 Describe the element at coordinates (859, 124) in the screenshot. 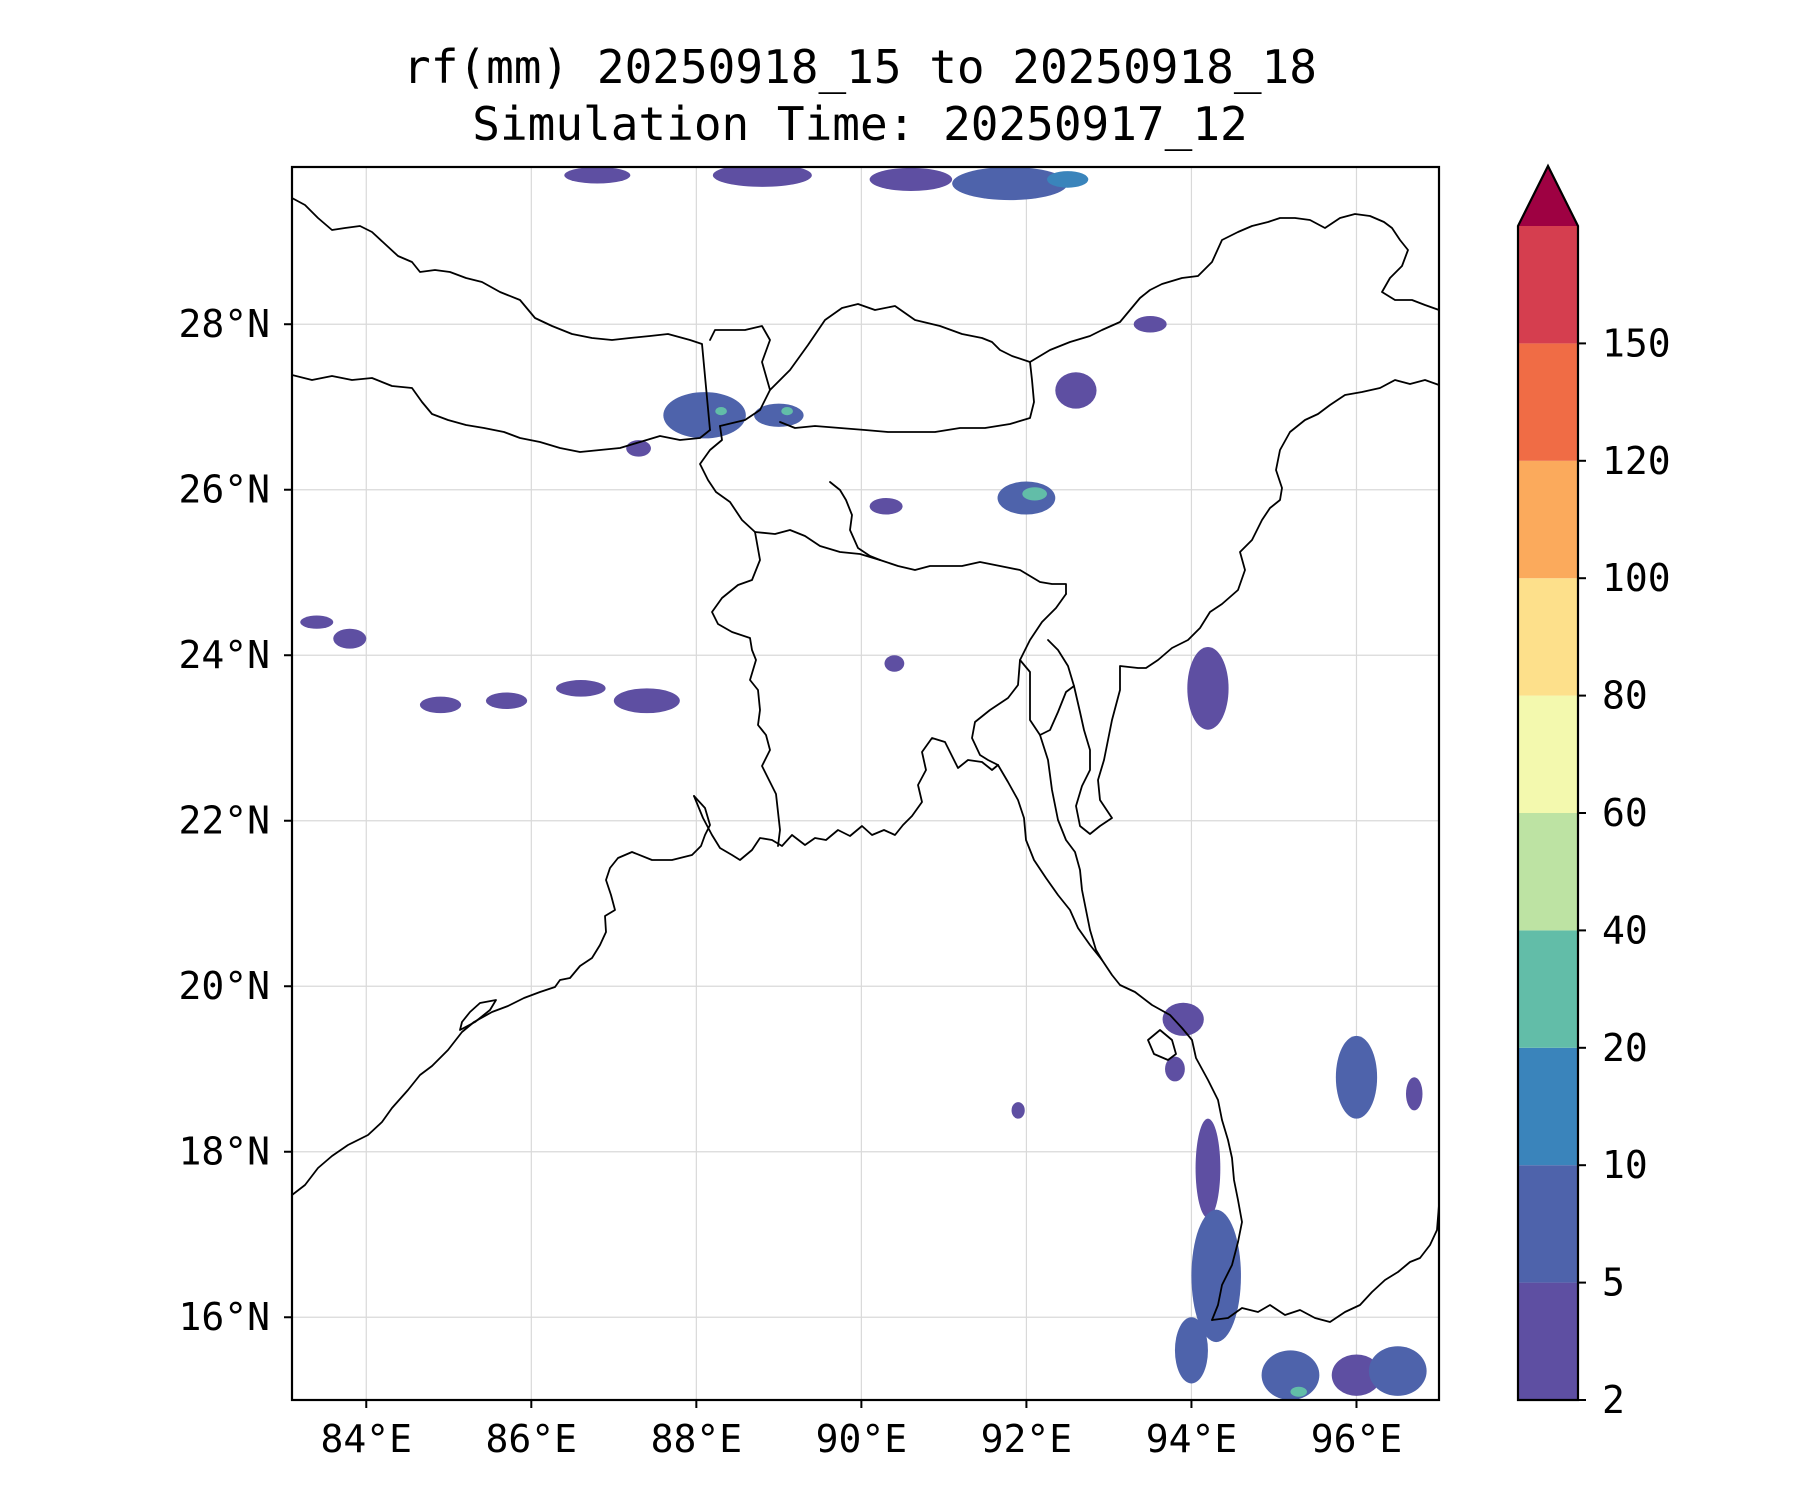

I see `title-line-2: Simulation Time: 20250917_12` at that location.